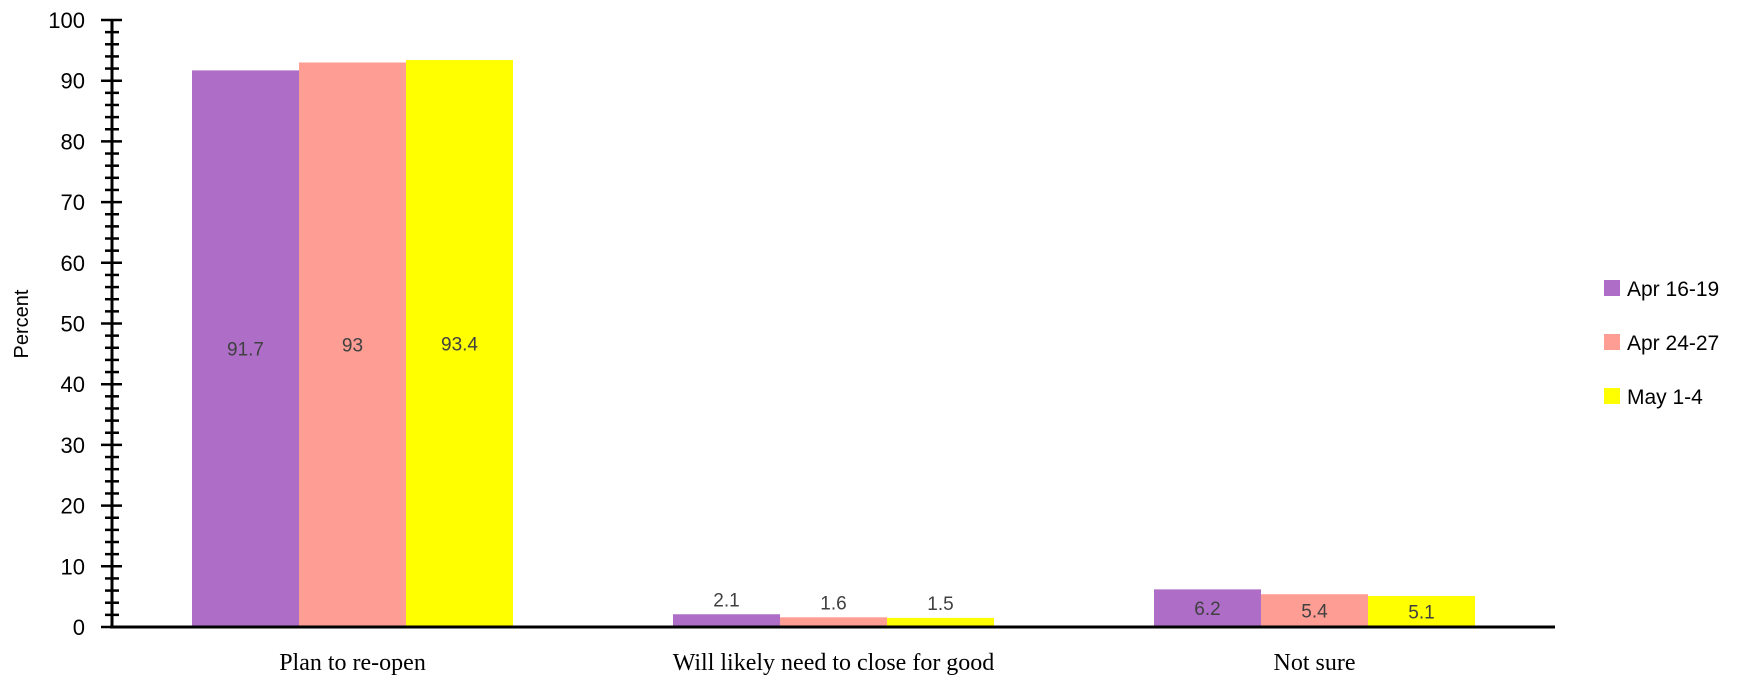 This screenshot has height=679, width=1744. Describe the element at coordinates (834, 663) in the screenshot. I see `x-category-label: Will likely need to close for good` at that location.